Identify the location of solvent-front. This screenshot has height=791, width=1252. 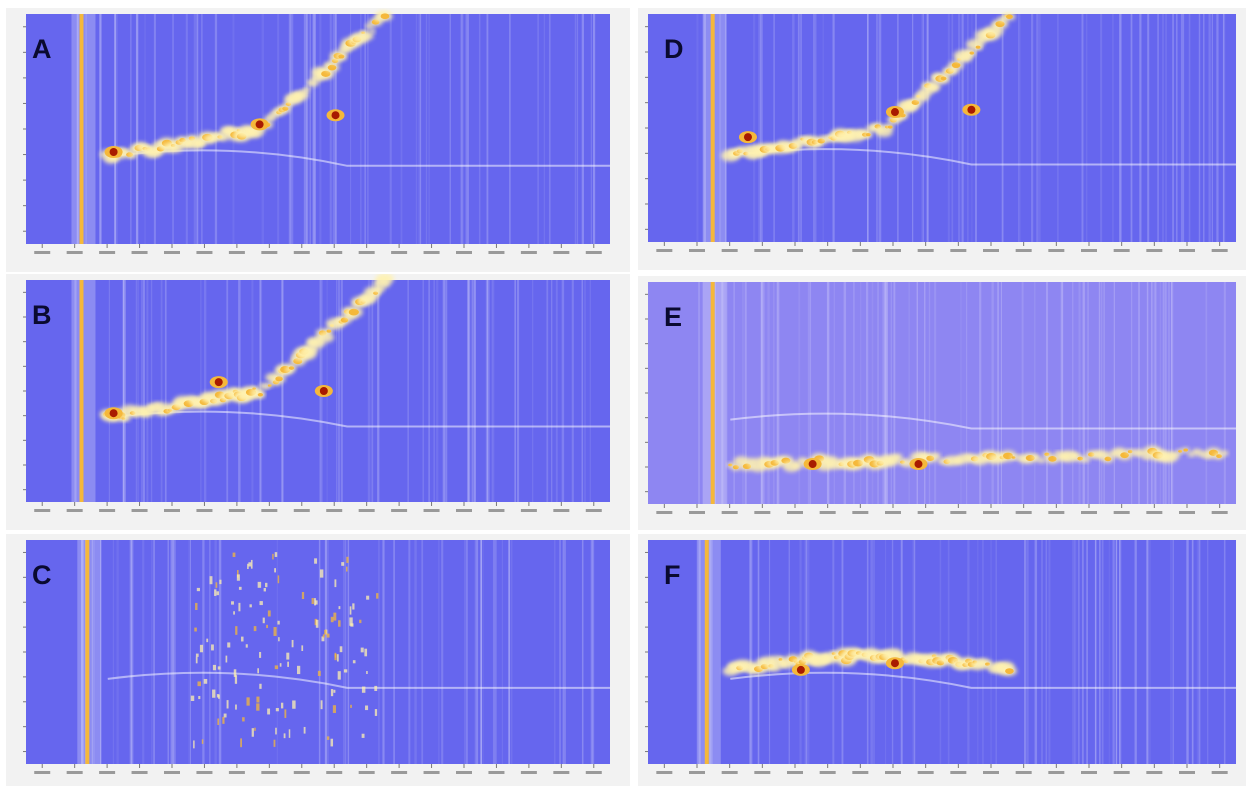
(706, 652).